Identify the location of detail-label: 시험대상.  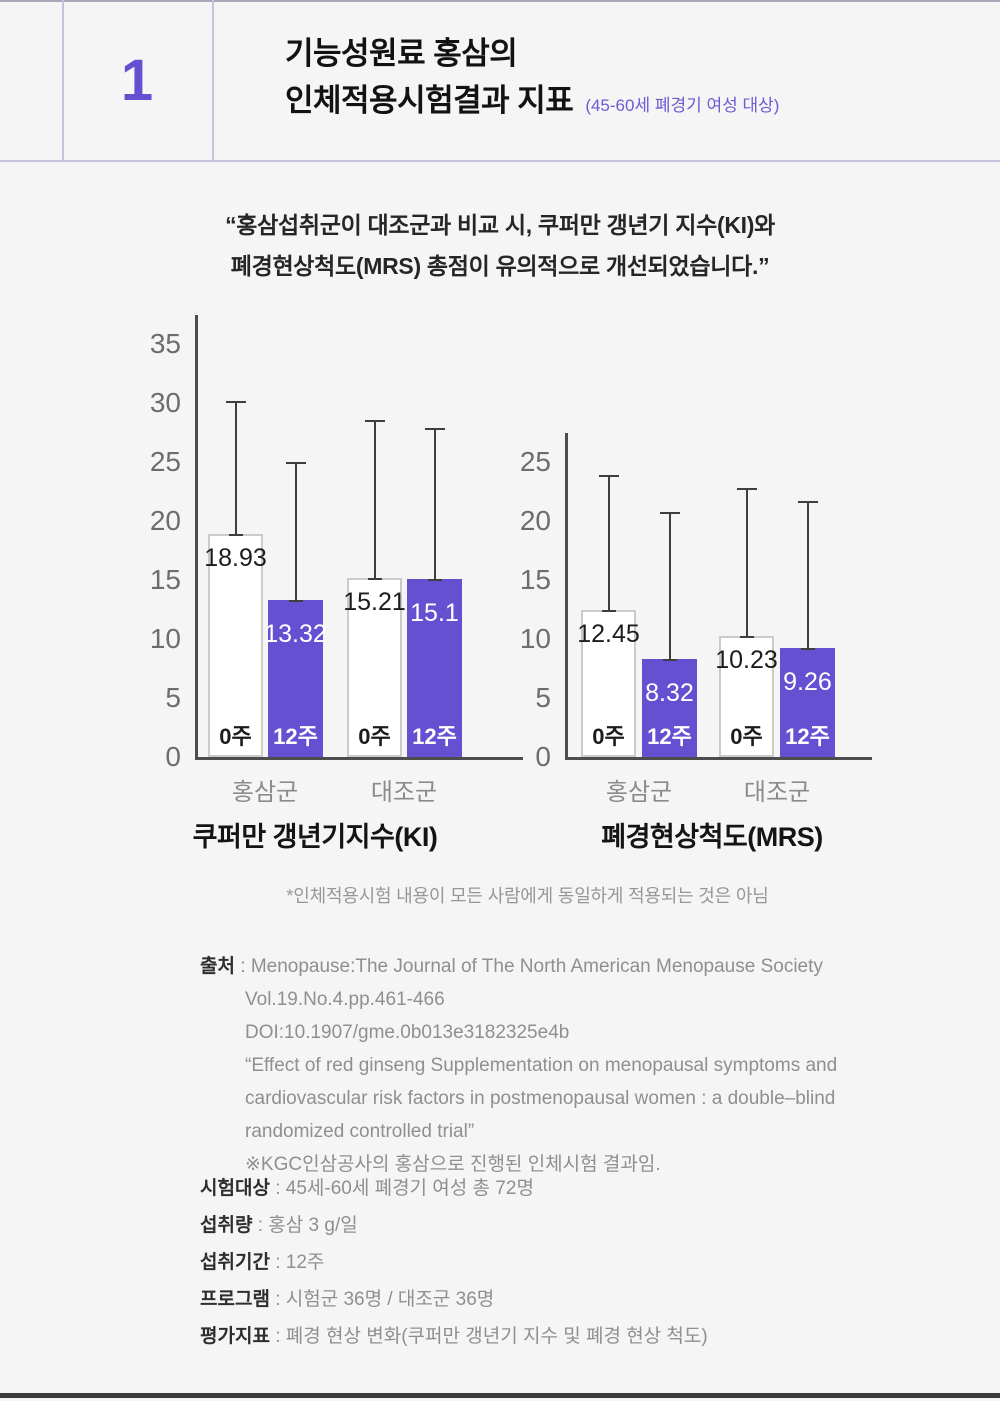
(235, 1188).